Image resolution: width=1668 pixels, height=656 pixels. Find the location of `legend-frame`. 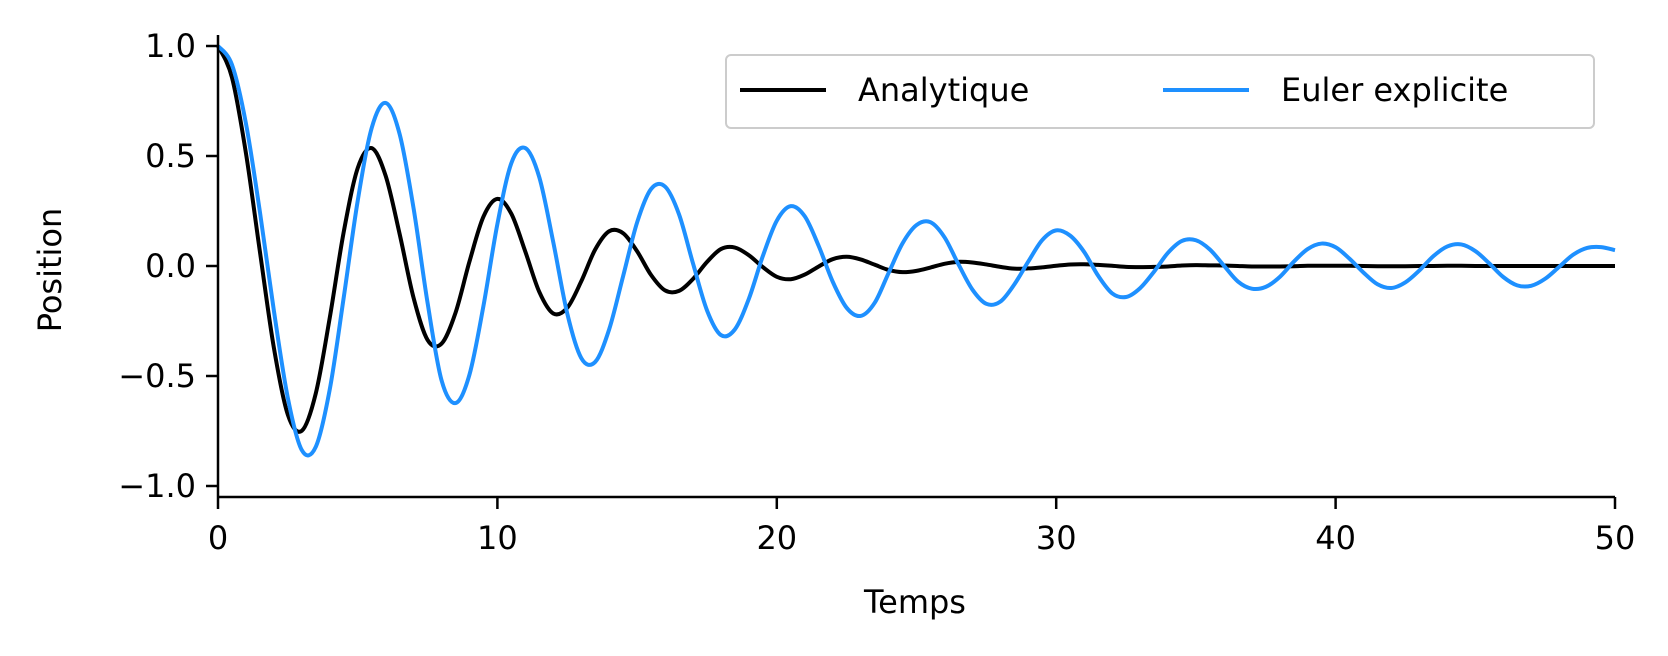

legend-frame is located at coordinates (1160, 91).